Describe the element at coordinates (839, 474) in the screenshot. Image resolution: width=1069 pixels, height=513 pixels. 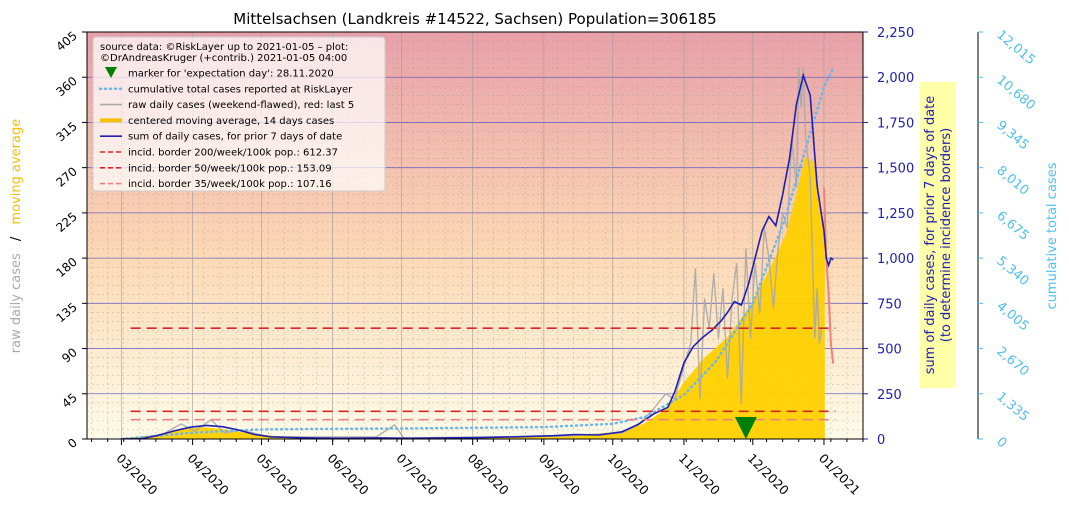
I see `x-axis-tick-label: 01/2021` at that location.